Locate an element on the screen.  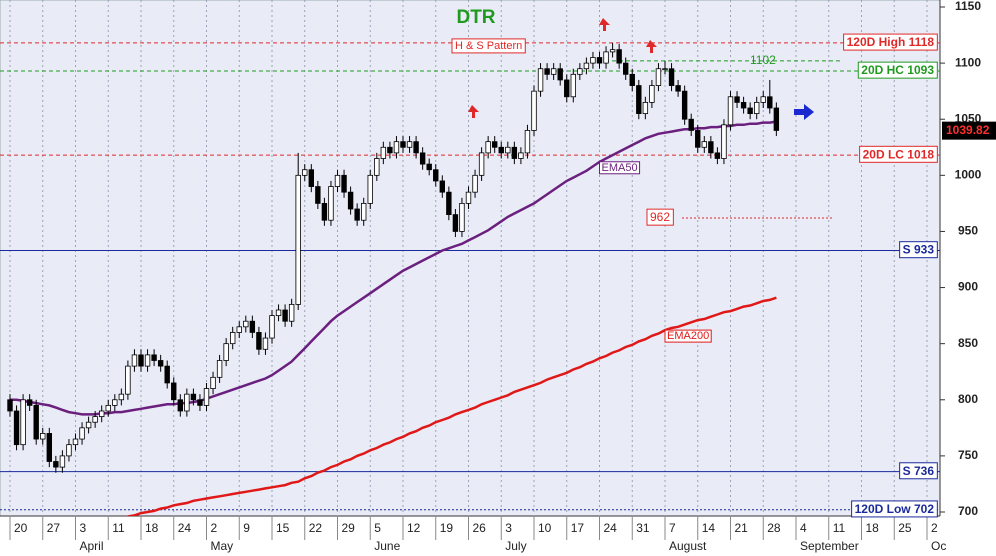
x-tick-label: 25 is located at coordinates (905, 528).